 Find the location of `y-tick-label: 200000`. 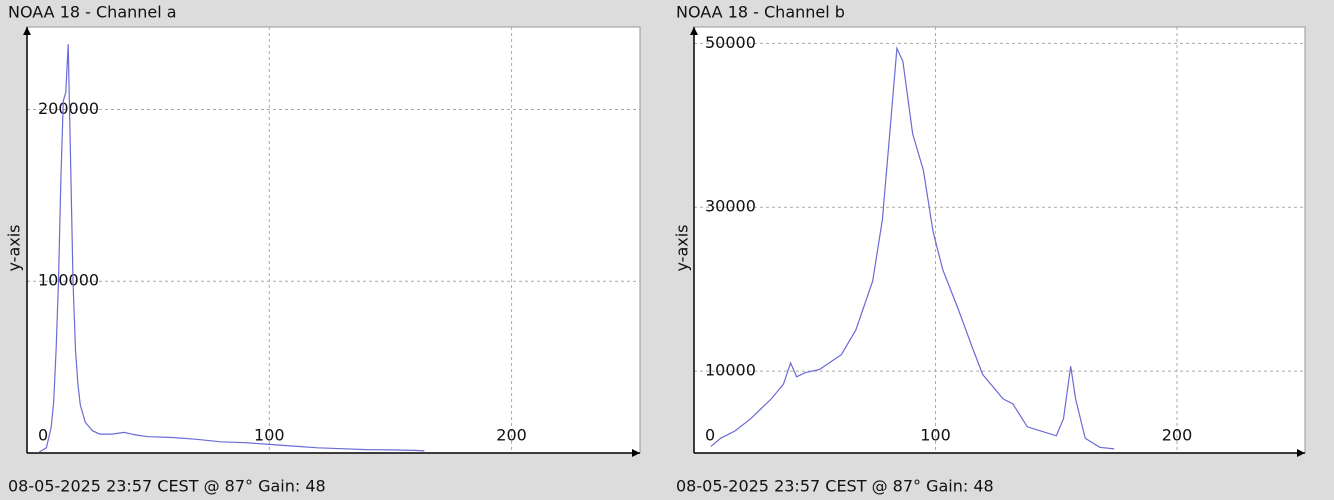

y-tick-label: 200000 is located at coordinates (68, 108).